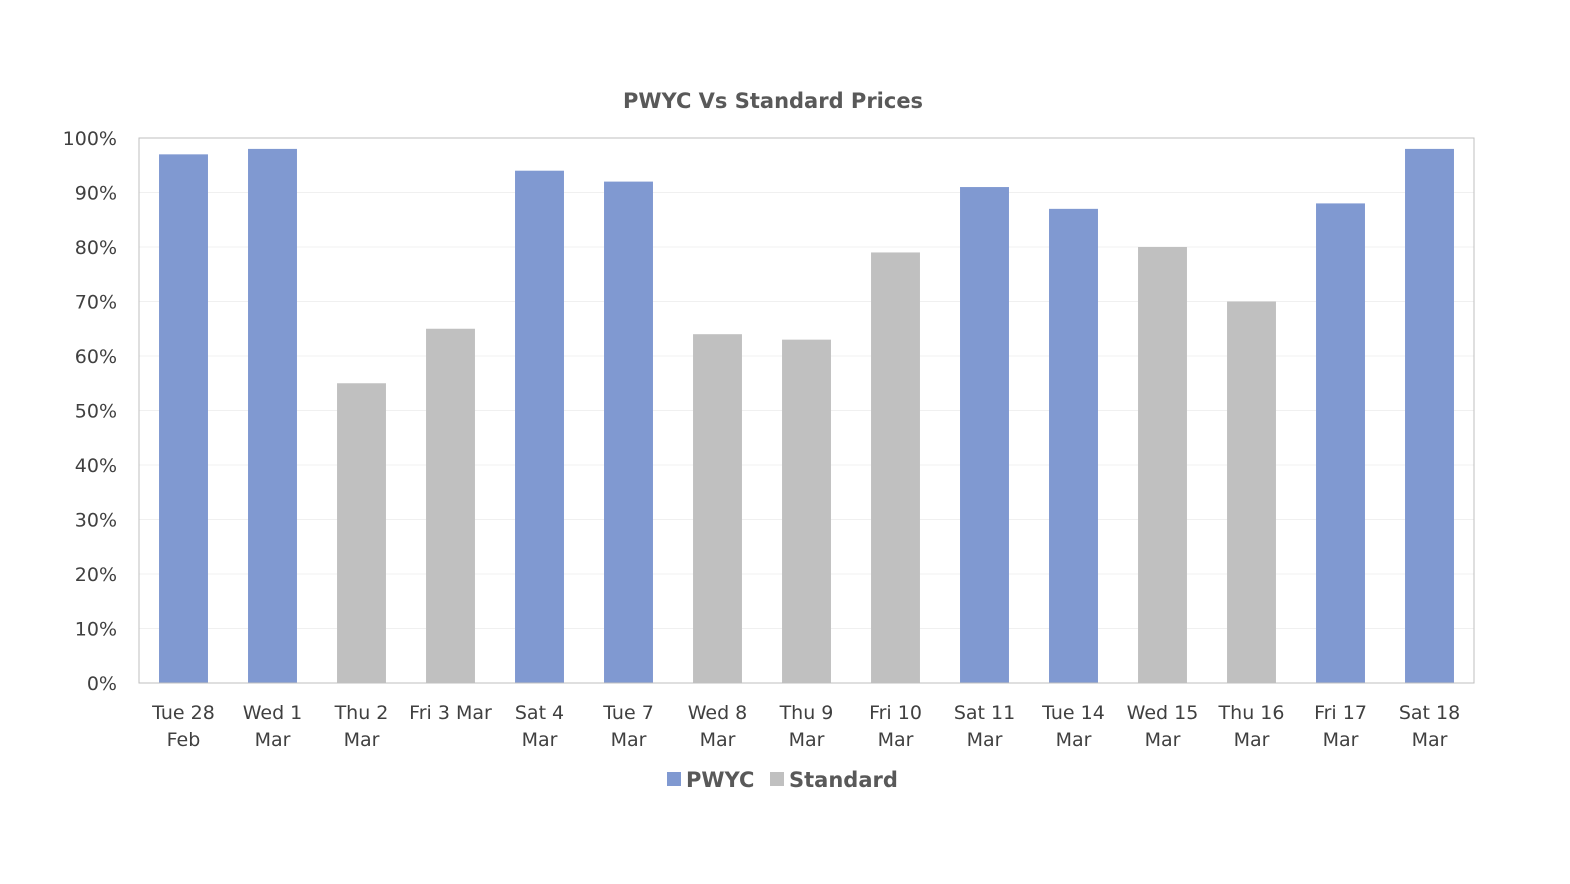 Image resolution: width=1570 pixels, height=884 pixels. What do you see at coordinates (674, 779) in the screenshot?
I see `legend-swatch-pwyc` at bounding box center [674, 779].